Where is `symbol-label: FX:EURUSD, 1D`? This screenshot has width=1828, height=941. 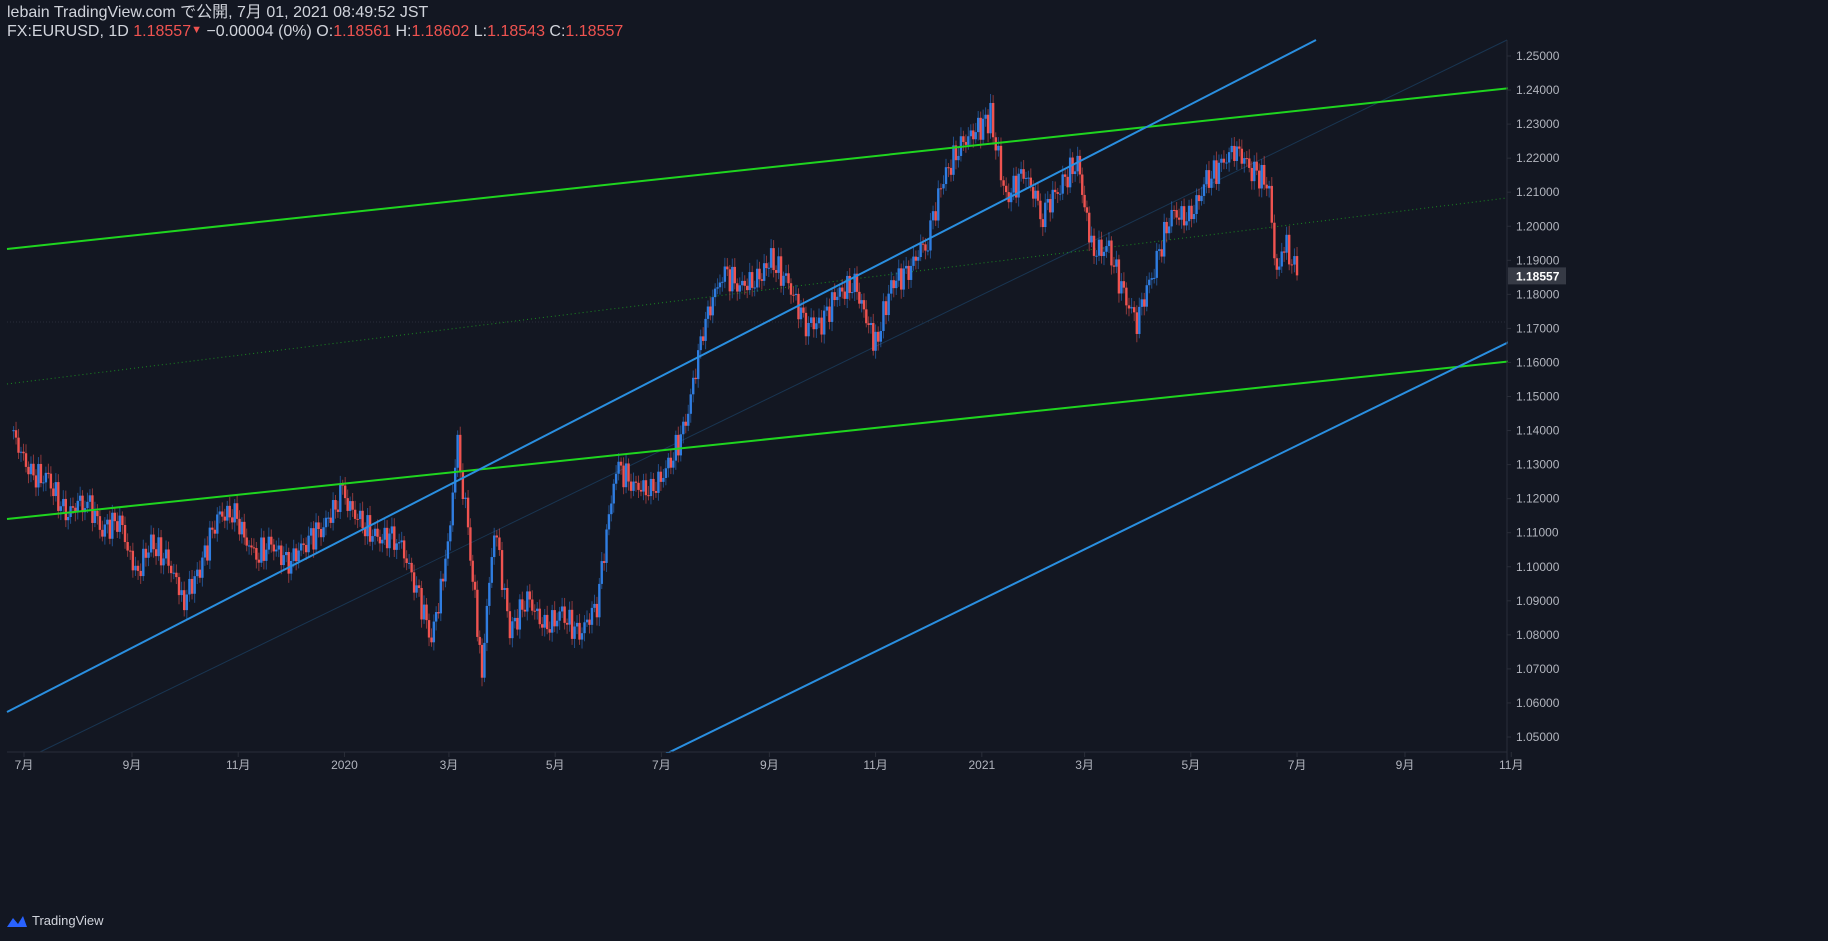
symbol-label: FX:EURUSD, 1D is located at coordinates (68, 31).